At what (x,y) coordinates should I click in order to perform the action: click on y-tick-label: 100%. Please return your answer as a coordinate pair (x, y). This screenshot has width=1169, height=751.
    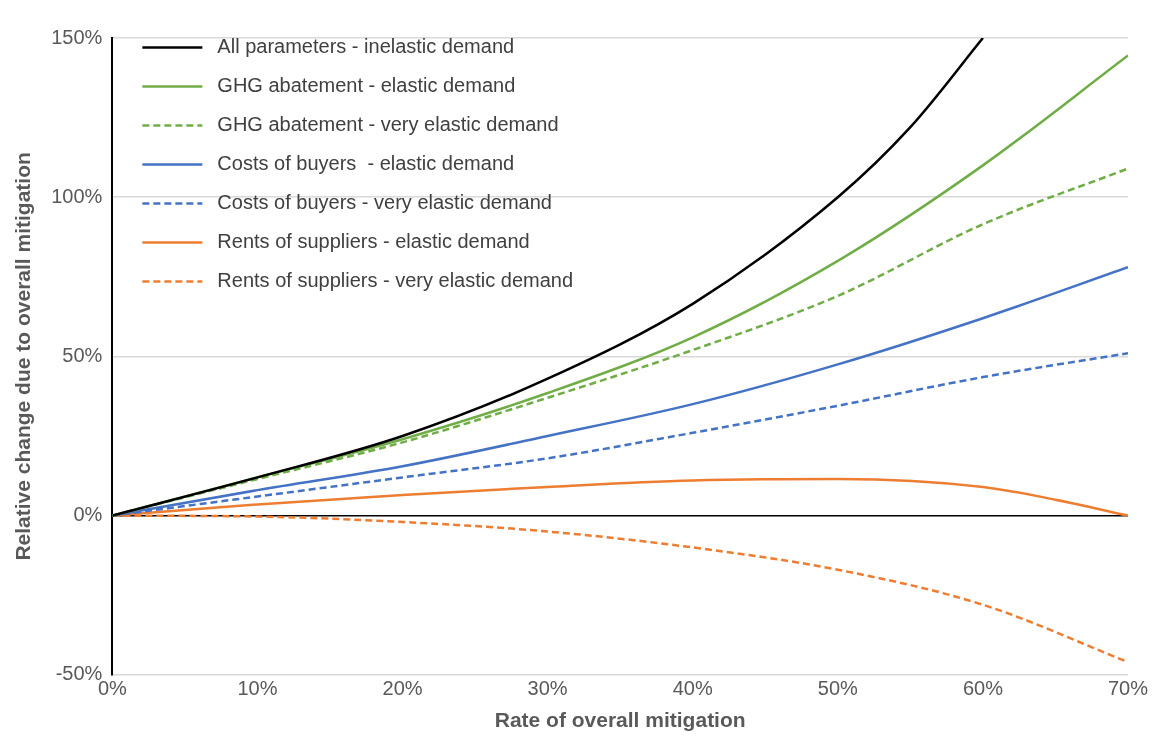
    Looking at the image, I should click on (77, 195).